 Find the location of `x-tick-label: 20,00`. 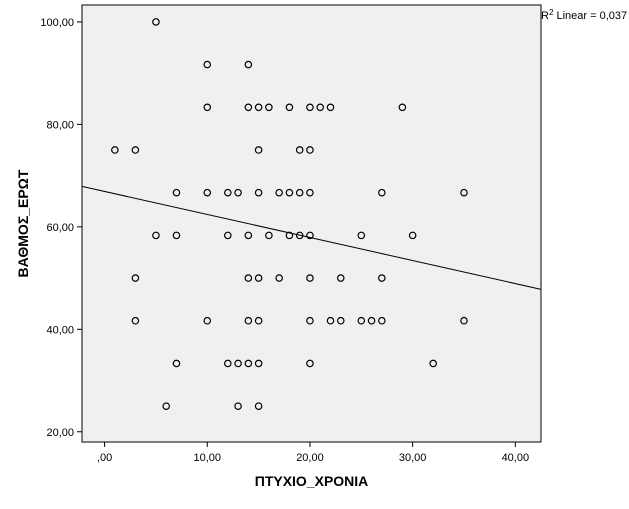

x-tick-label: 20,00 is located at coordinates (310, 458).